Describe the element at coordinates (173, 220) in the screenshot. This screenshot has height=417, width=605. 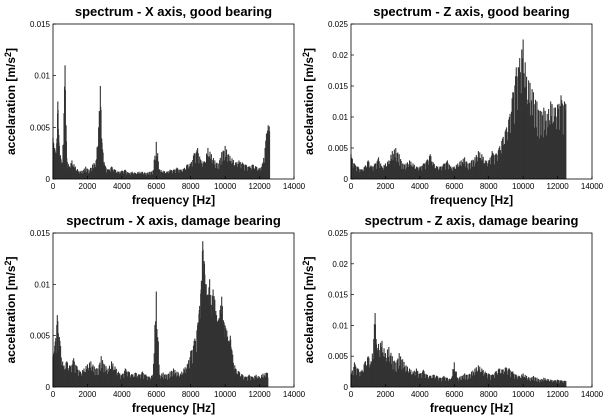
I see `chart-title: spectrum - X axis, damage bearing` at that location.